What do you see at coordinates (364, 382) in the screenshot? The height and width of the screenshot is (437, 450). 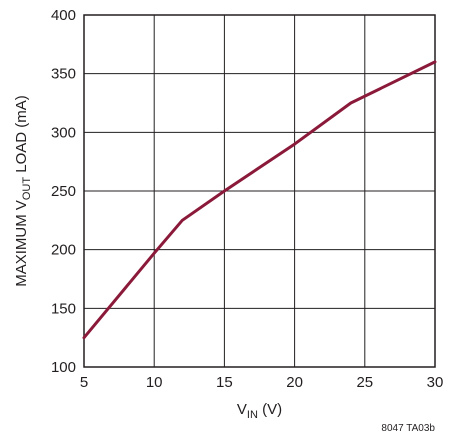 I see `x-tick-label-25: 25` at bounding box center [364, 382].